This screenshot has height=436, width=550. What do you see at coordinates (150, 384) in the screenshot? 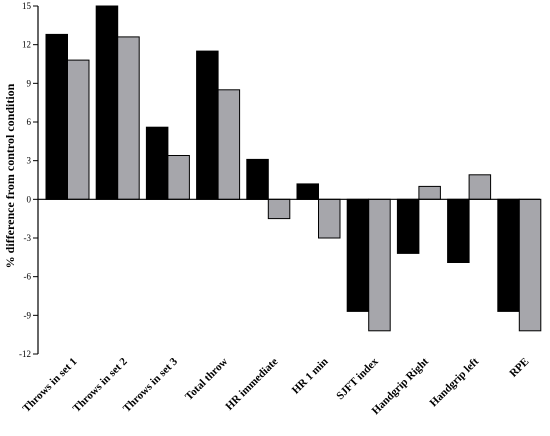
I see `x-category-label-3: Throws in set 3` at bounding box center [150, 384].